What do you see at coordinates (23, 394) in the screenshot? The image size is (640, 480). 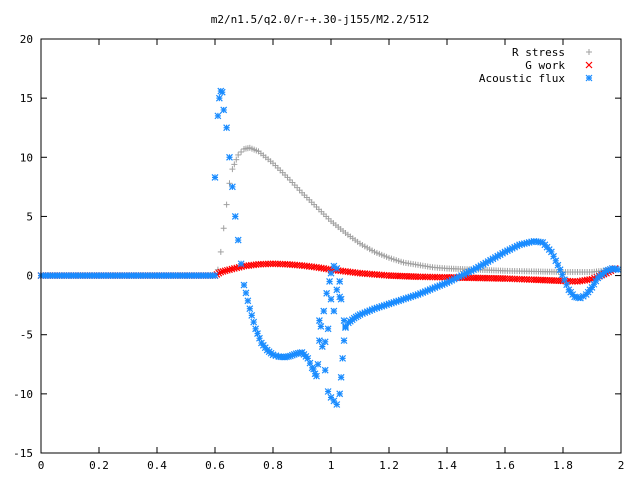 I see `y-tick-label: -10` at bounding box center [23, 394].